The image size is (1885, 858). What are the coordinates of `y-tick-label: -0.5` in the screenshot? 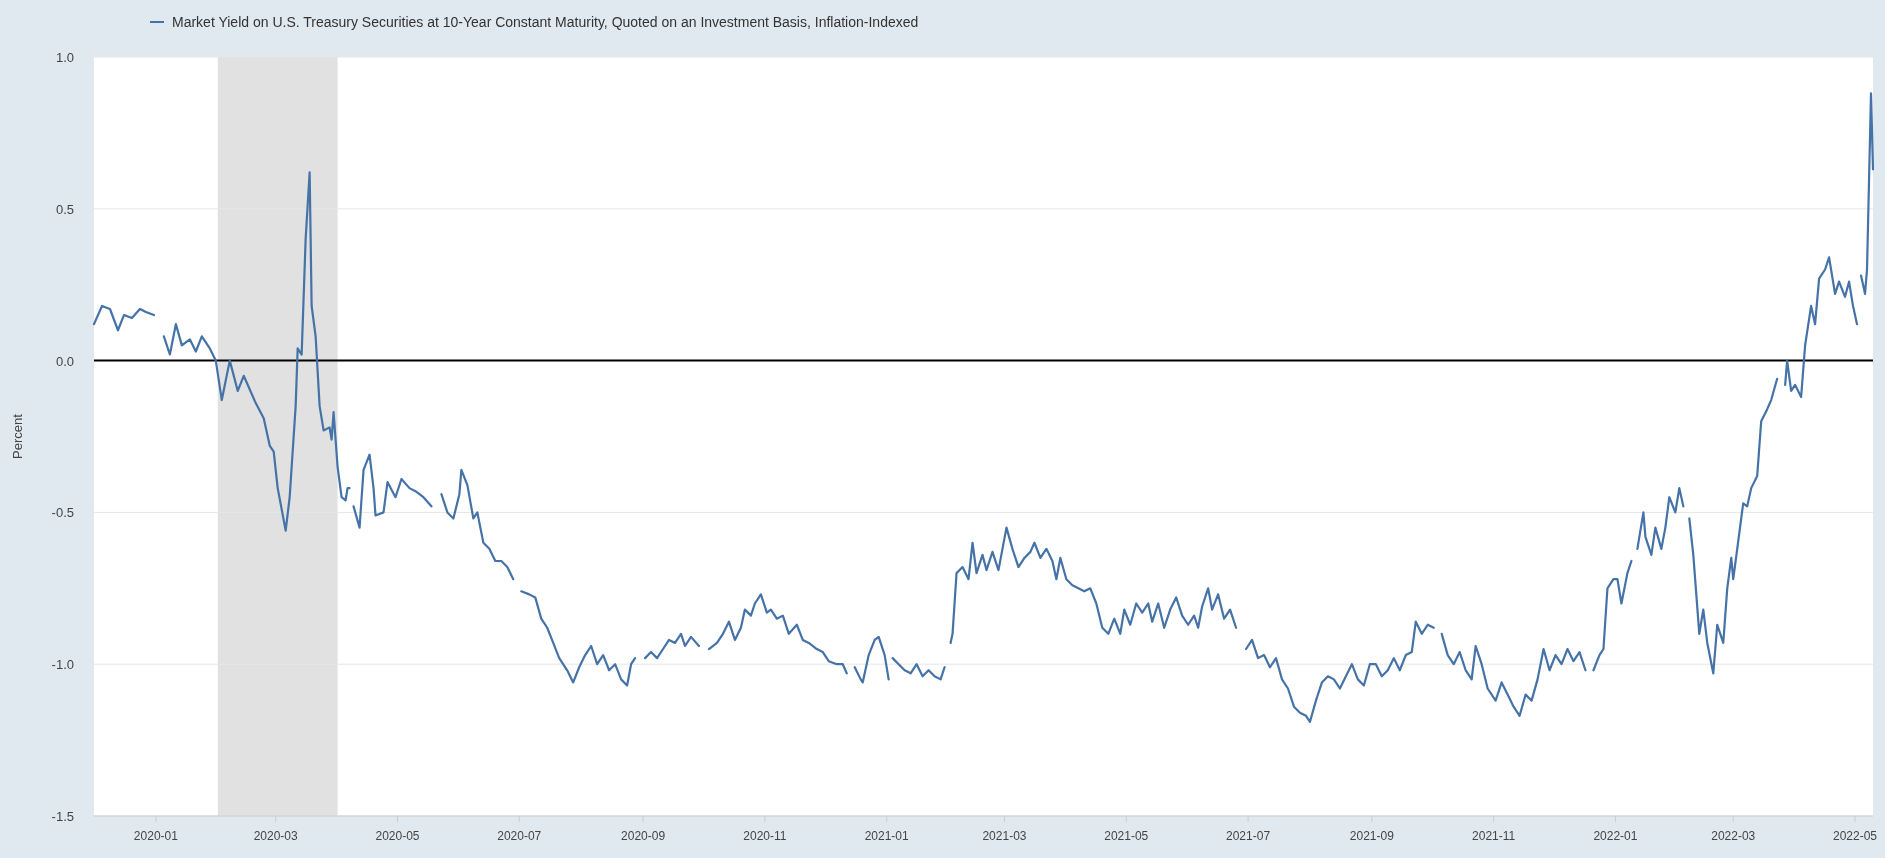 It's located at (62, 513).